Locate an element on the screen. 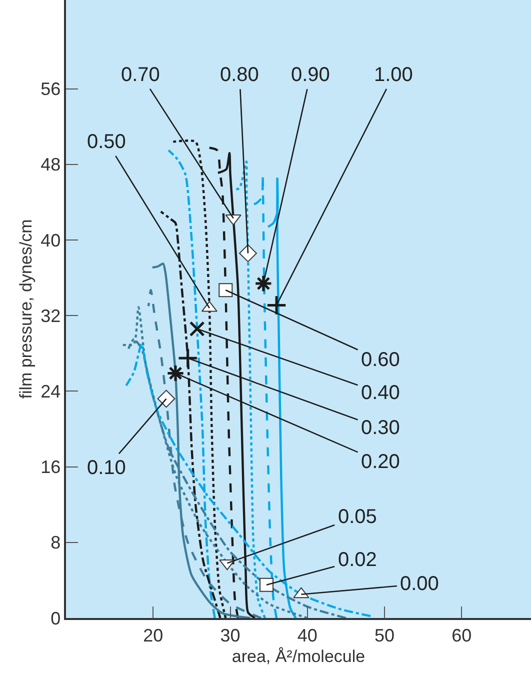 The width and height of the screenshot is (531, 681). y-tick-label: 24 is located at coordinates (50, 392).